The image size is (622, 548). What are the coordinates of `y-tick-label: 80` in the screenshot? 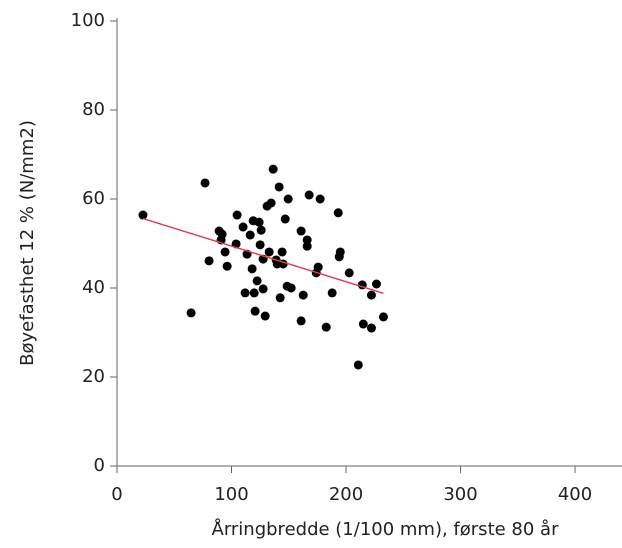 It's located at (93, 109).